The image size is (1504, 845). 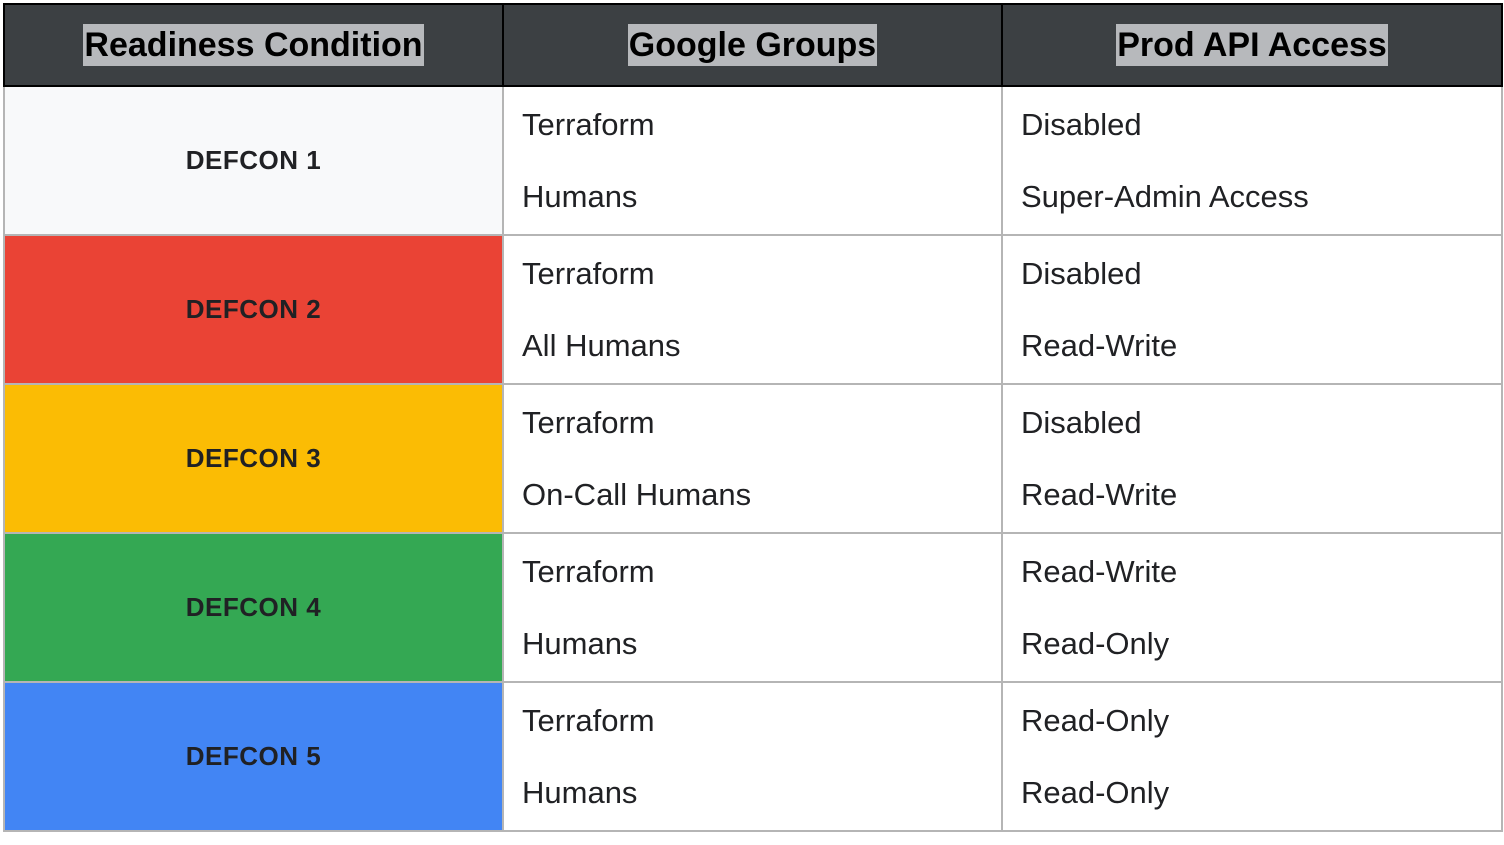 I want to click on google-groups-cell: Terraform All Humans, so click(x=752, y=309).